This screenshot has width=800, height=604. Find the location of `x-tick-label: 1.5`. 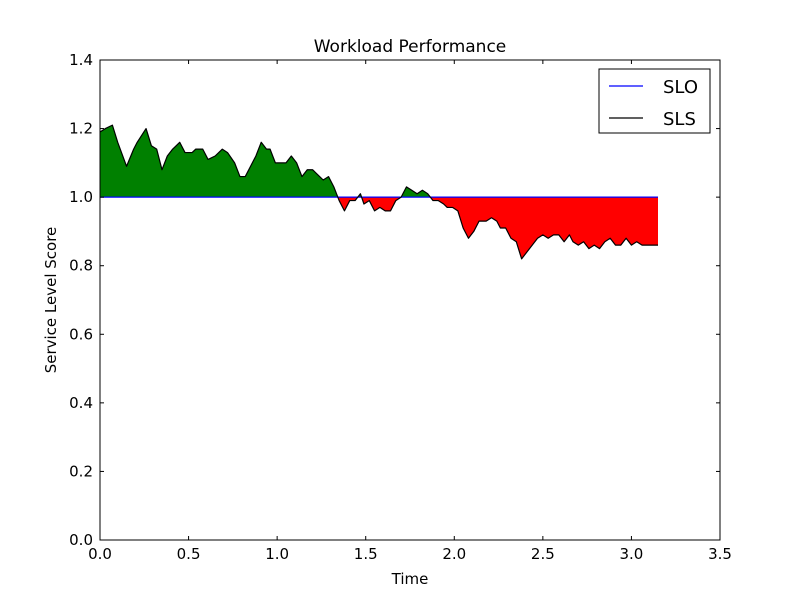

x-tick-label: 1.5 is located at coordinates (366, 554).